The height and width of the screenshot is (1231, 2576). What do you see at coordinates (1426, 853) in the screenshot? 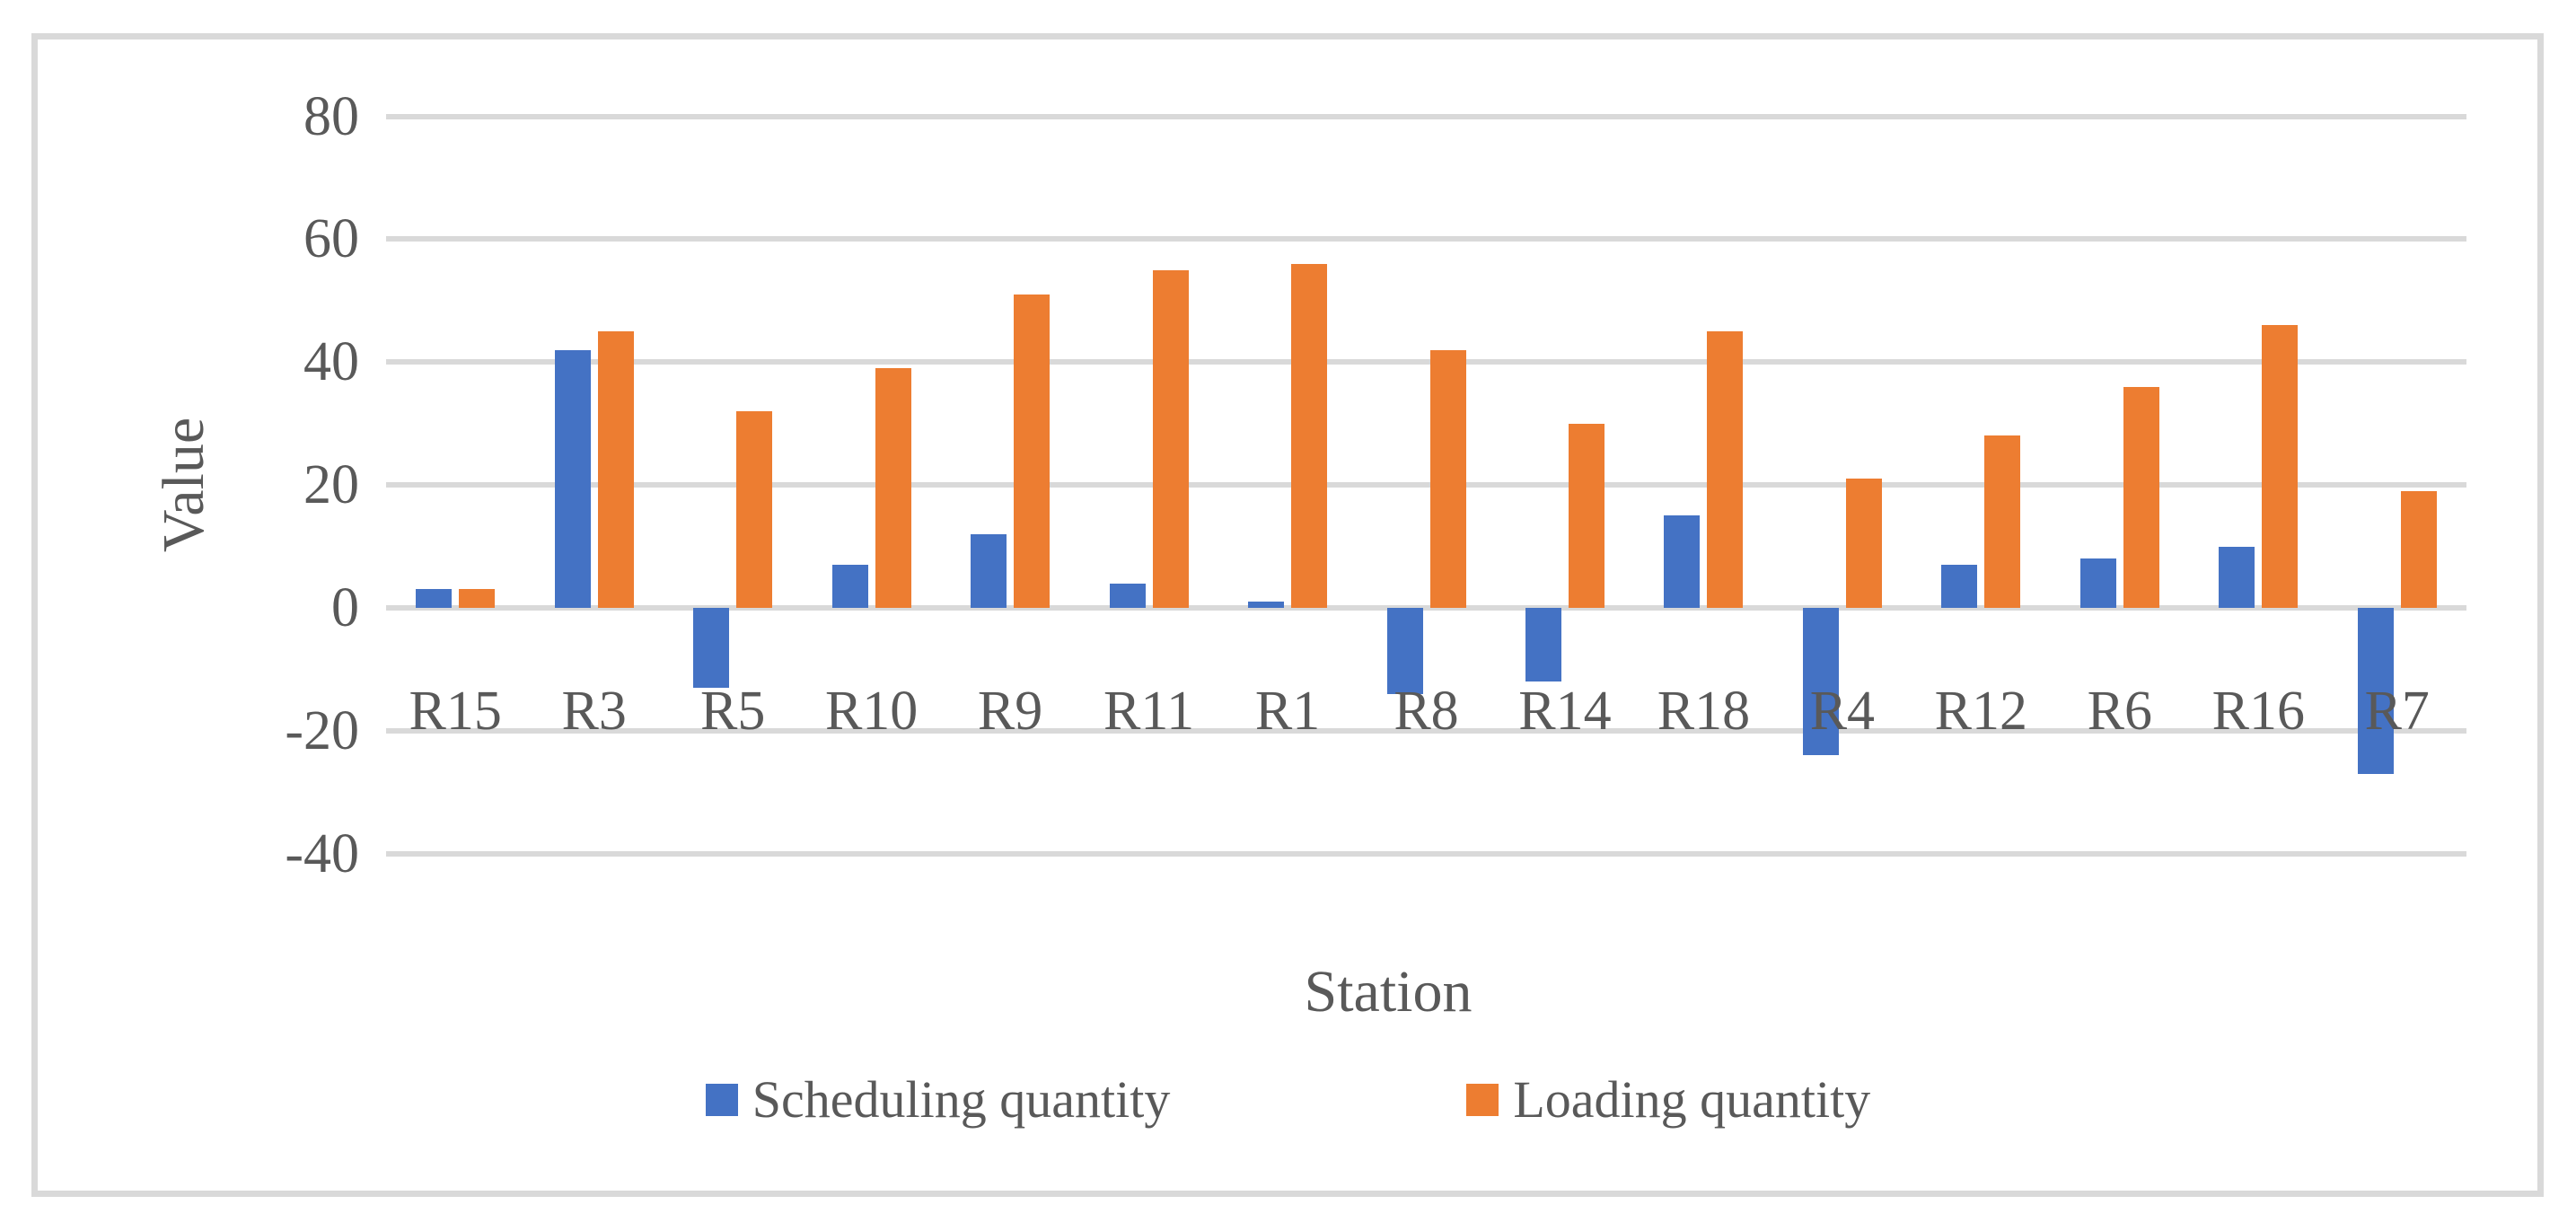
I see `gridline-y--40` at bounding box center [1426, 853].